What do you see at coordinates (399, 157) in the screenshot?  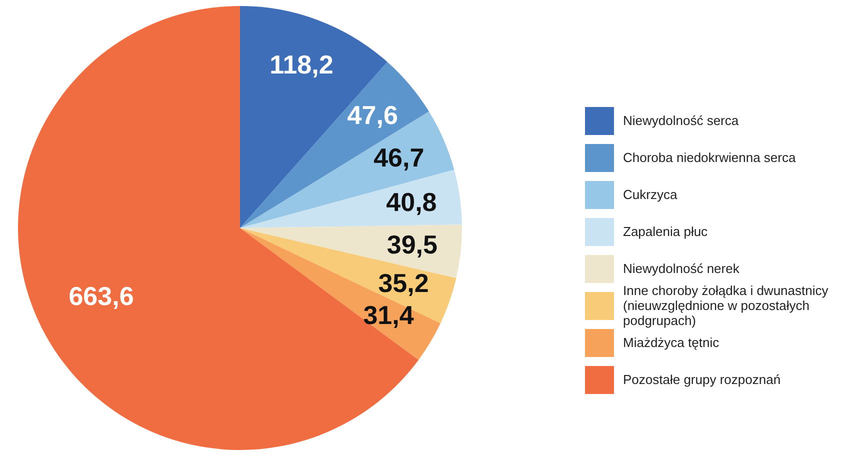 I see `data-label: 46,7` at bounding box center [399, 157].